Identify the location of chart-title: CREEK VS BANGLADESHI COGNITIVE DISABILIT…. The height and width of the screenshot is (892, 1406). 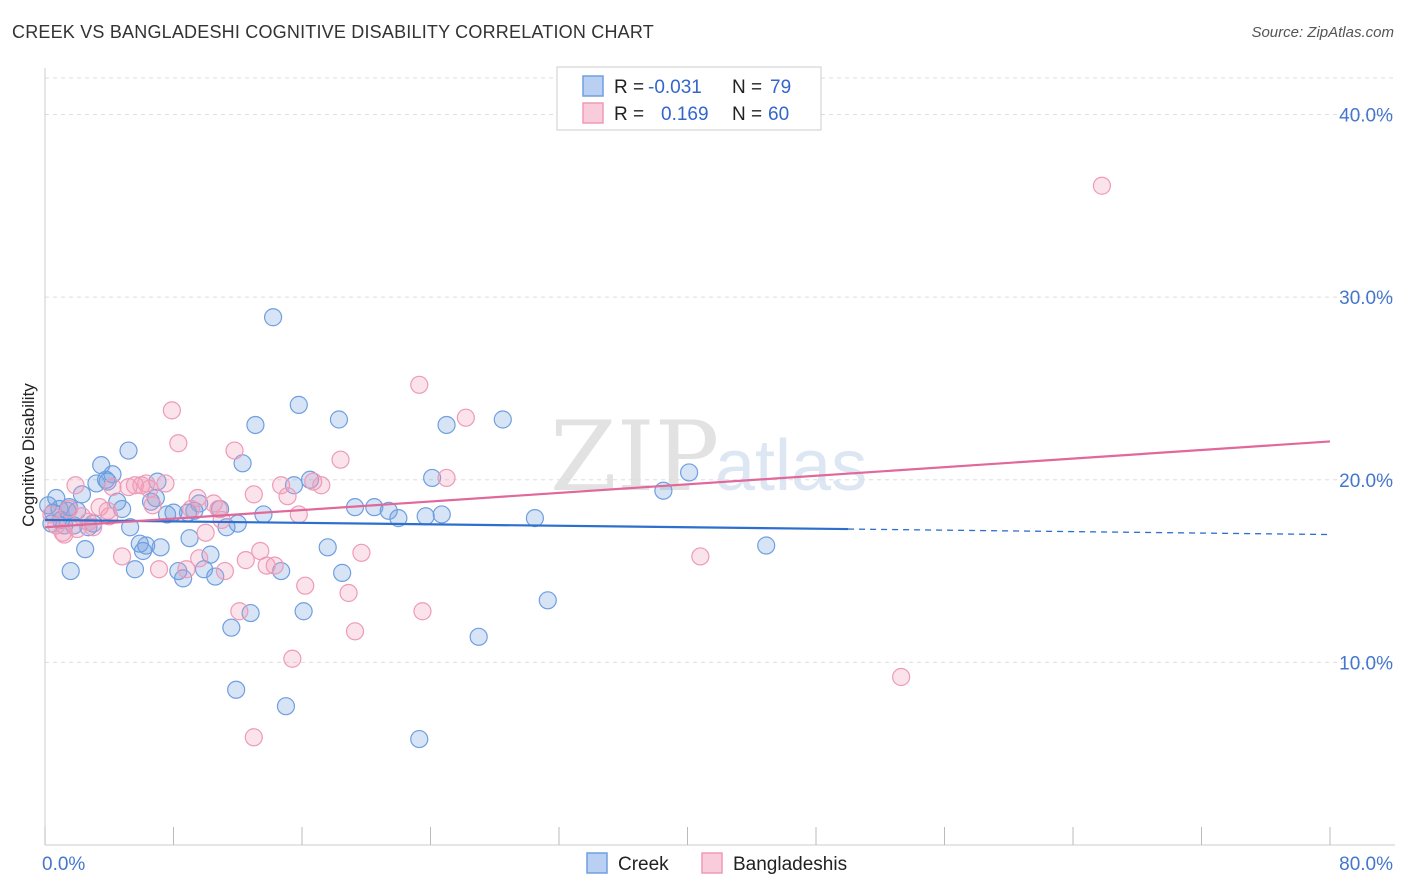
(333, 32).